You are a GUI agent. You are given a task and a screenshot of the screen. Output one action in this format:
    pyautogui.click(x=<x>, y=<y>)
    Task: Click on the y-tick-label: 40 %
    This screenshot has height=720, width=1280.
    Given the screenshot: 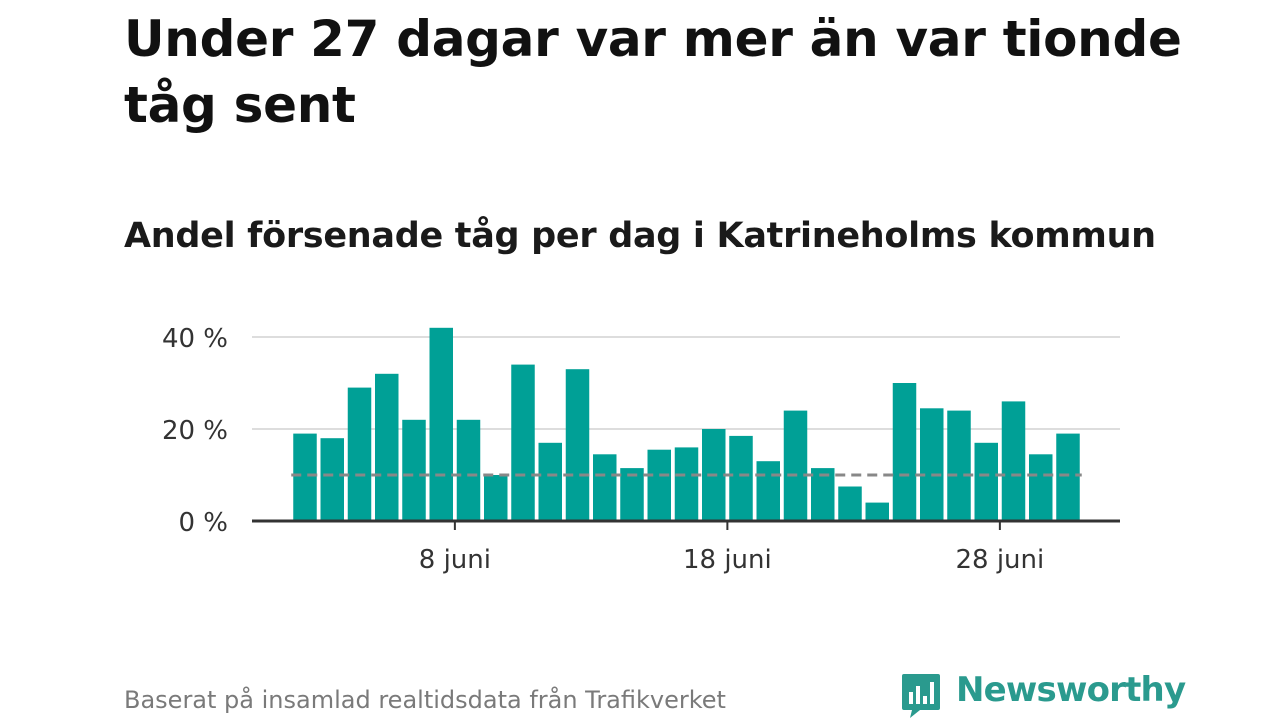 What is the action you would take?
    pyautogui.click(x=195, y=339)
    